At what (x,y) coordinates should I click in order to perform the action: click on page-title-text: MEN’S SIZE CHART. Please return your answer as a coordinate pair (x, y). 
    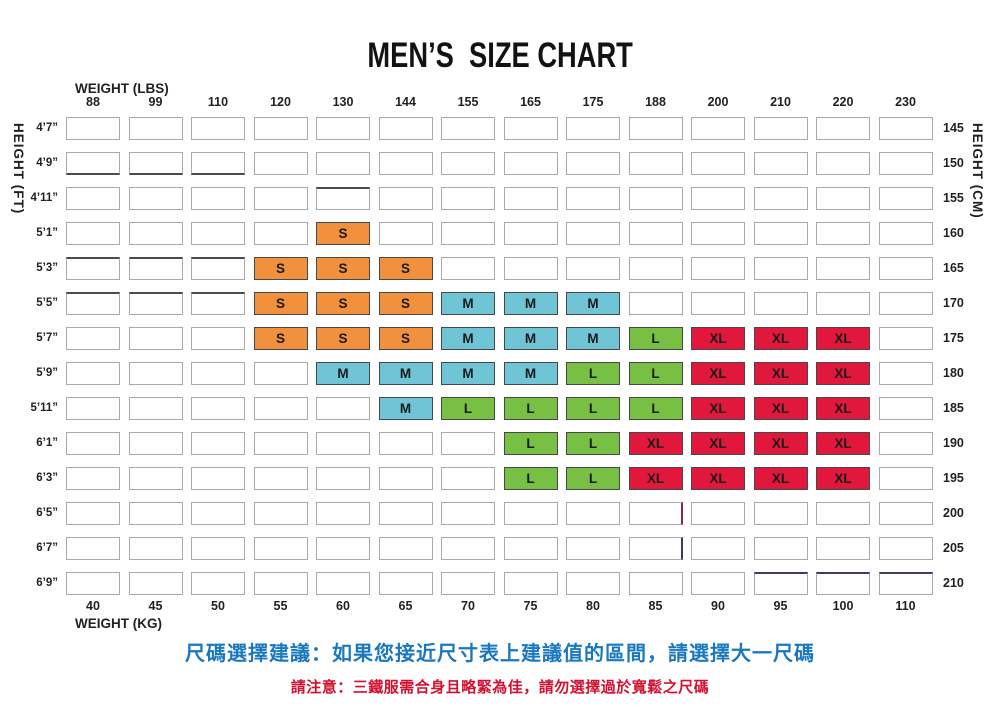
    Looking at the image, I should click on (500, 55).